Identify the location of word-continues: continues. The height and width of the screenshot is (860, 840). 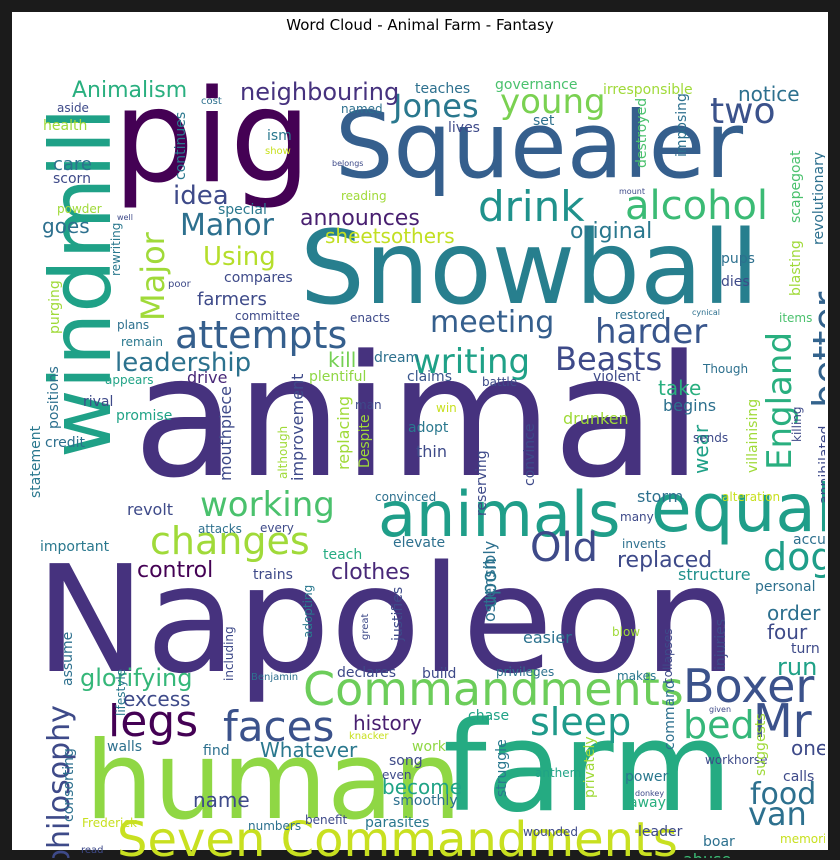
(181, 145).